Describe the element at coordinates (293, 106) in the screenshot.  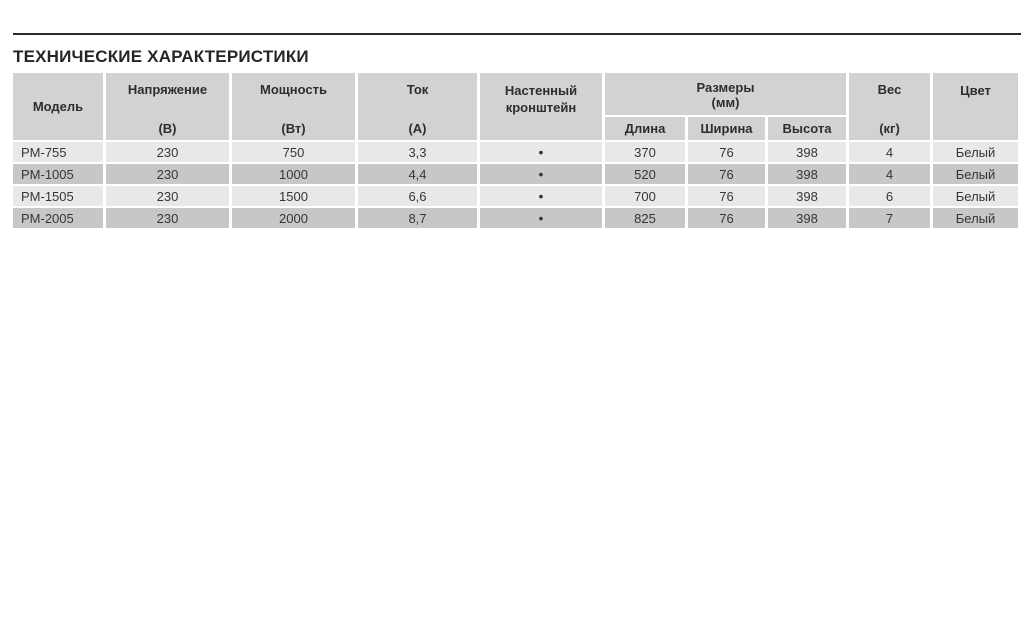
I see `header-power: Мощность (Вт)` at that location.